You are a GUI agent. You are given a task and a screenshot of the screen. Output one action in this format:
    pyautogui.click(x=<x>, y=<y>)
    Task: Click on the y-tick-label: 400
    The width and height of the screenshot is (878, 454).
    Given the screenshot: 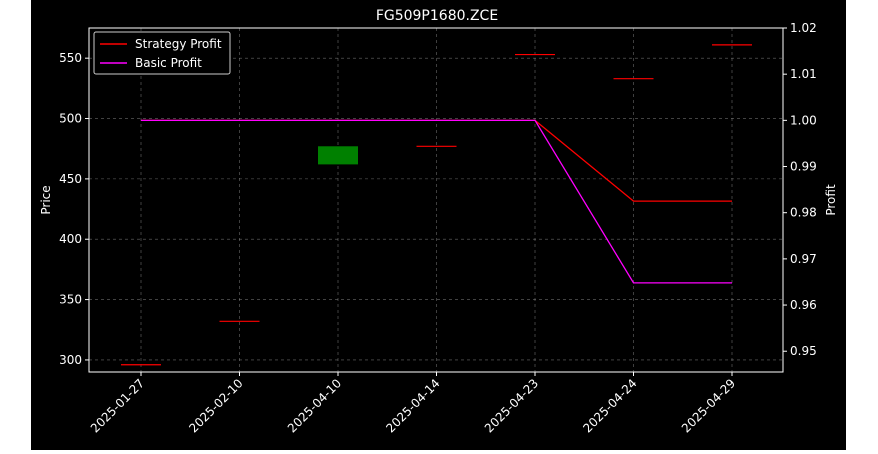 What is the action you would take?
    pyautogui.click(x=70, y=239)
    